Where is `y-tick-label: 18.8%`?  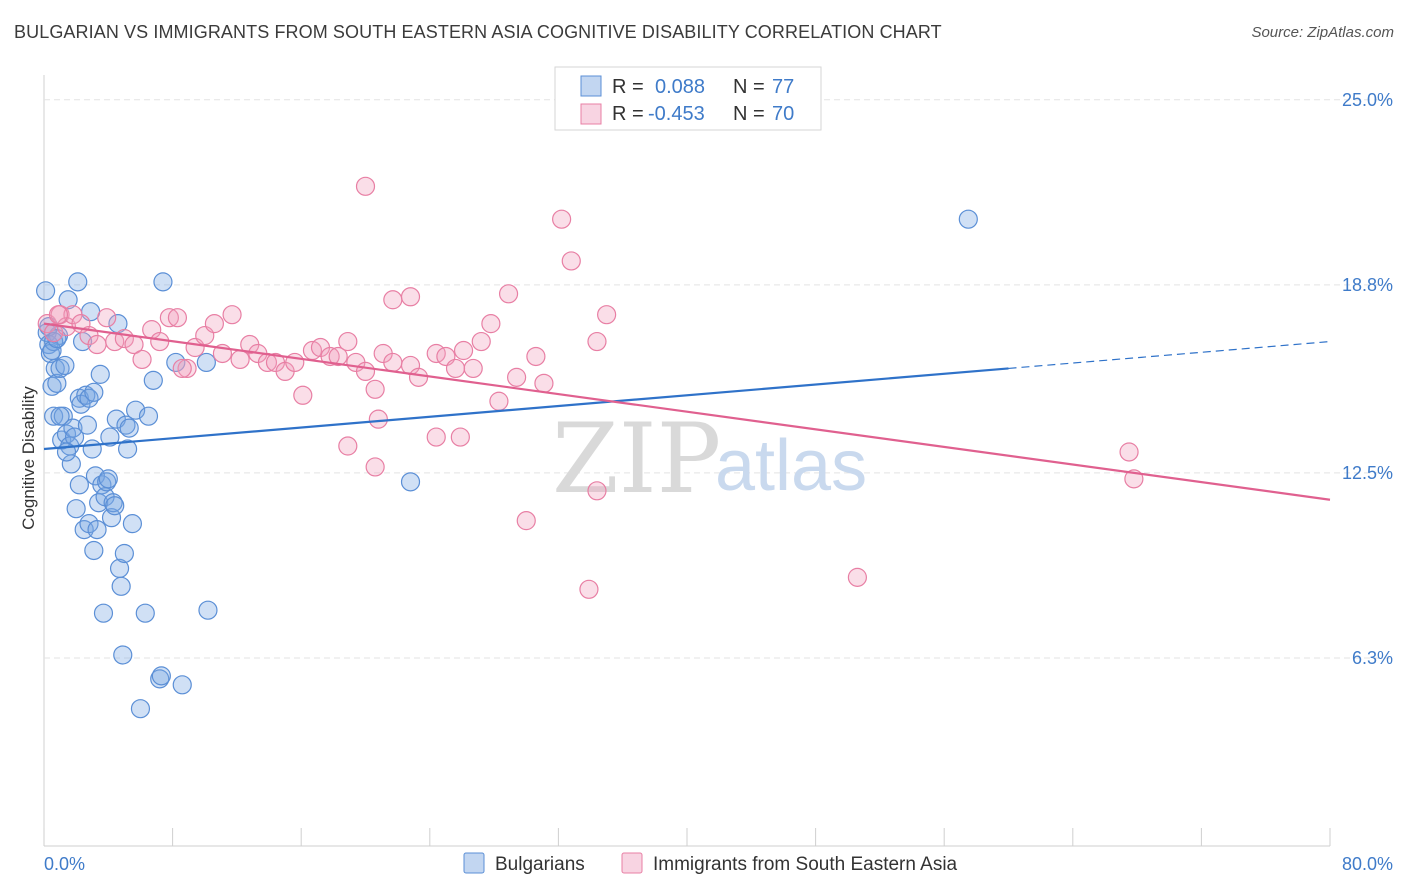 y-tick-label: 18.8% is located at coordinates (1367, 285).